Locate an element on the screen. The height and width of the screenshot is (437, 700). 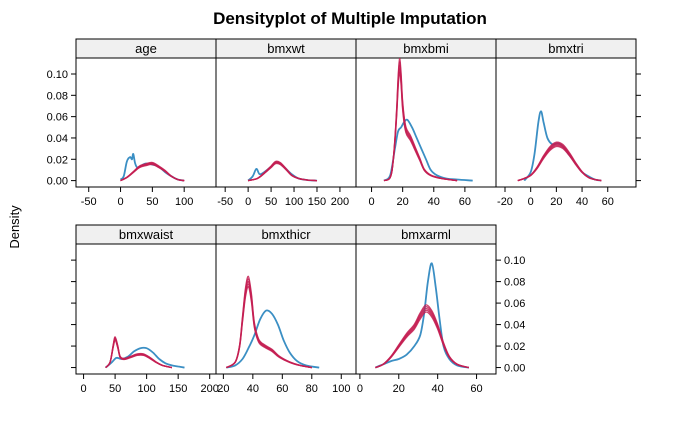
y-tick-label-right: 0.04 is located at coordinates (514, 326).